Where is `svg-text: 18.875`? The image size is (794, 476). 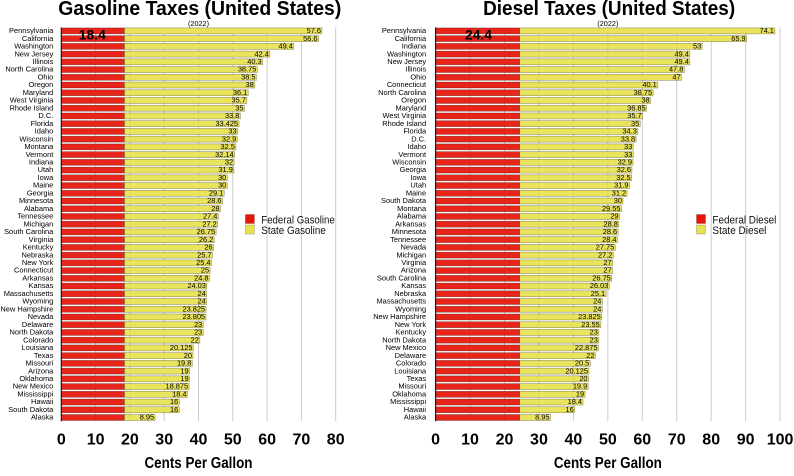 svg-text: 18.875 is located at coordinates (177, 386).